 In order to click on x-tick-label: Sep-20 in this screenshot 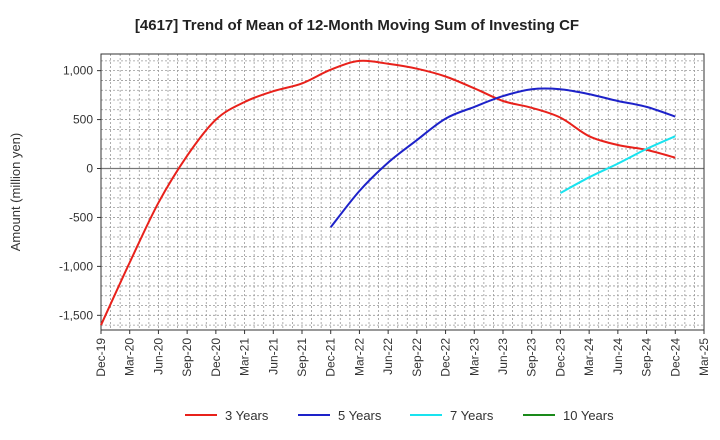, I will do `click(187, 357)`.